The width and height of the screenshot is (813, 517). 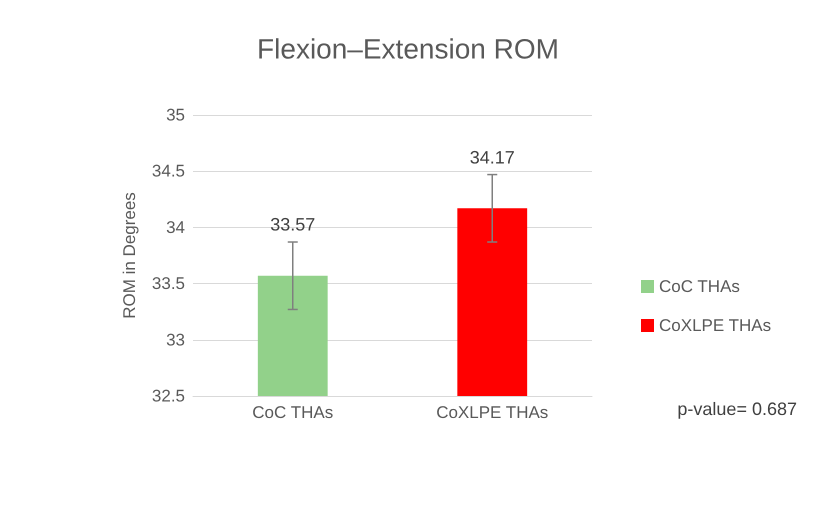 What do you see at coordinates (168, 171) in the screenshot?
I see `y-tick-label: 34.5` at bounding box center [168, 171].